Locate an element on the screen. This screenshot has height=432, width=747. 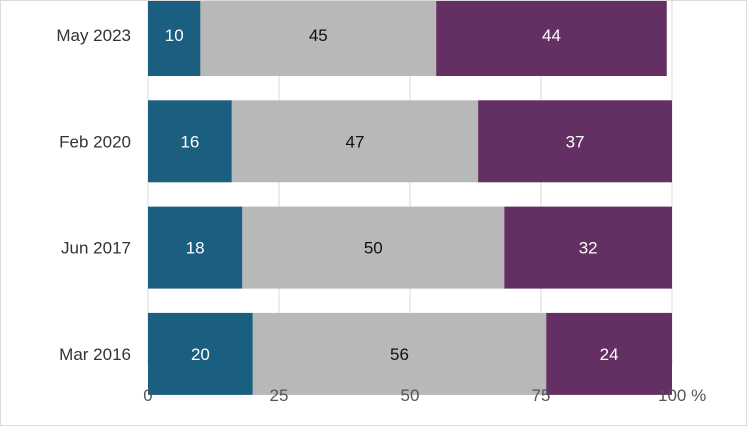
category-label: May 2023 is located at coordinates (93, 35).